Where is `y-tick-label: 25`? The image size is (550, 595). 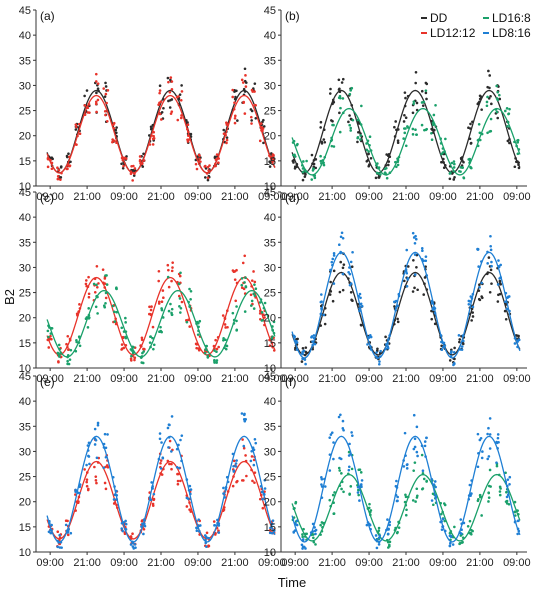
y-tick-label: 25 is located at coordinates (25, 478).